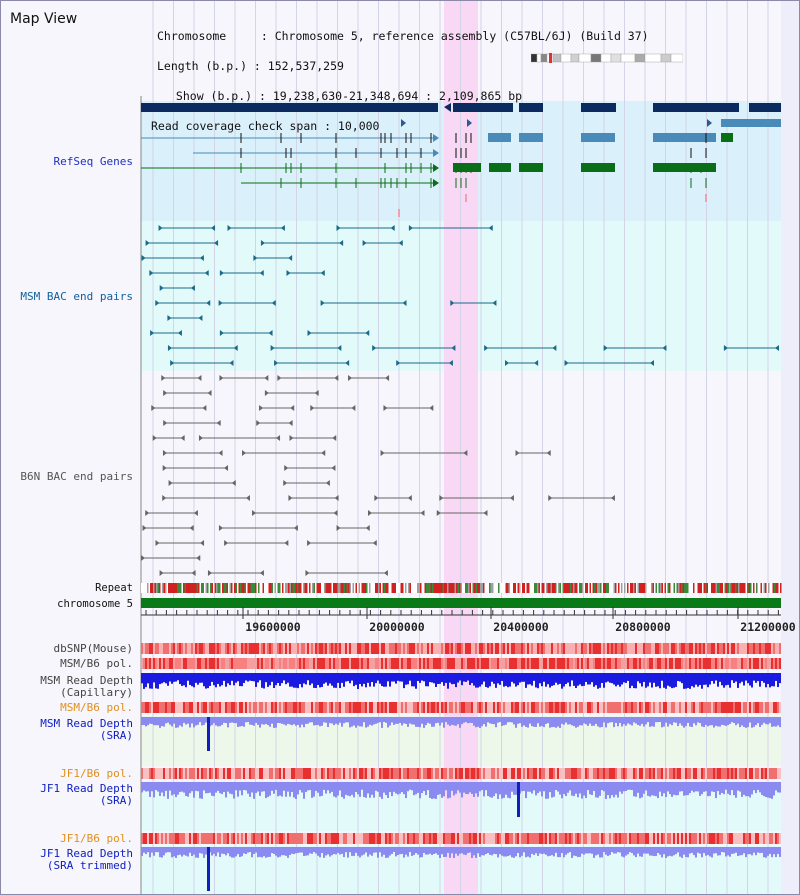  What do you see at coordinates (231, 363) in the screenshot?
I see `msm-bac-pair-end` at bounding box center [231, 363].